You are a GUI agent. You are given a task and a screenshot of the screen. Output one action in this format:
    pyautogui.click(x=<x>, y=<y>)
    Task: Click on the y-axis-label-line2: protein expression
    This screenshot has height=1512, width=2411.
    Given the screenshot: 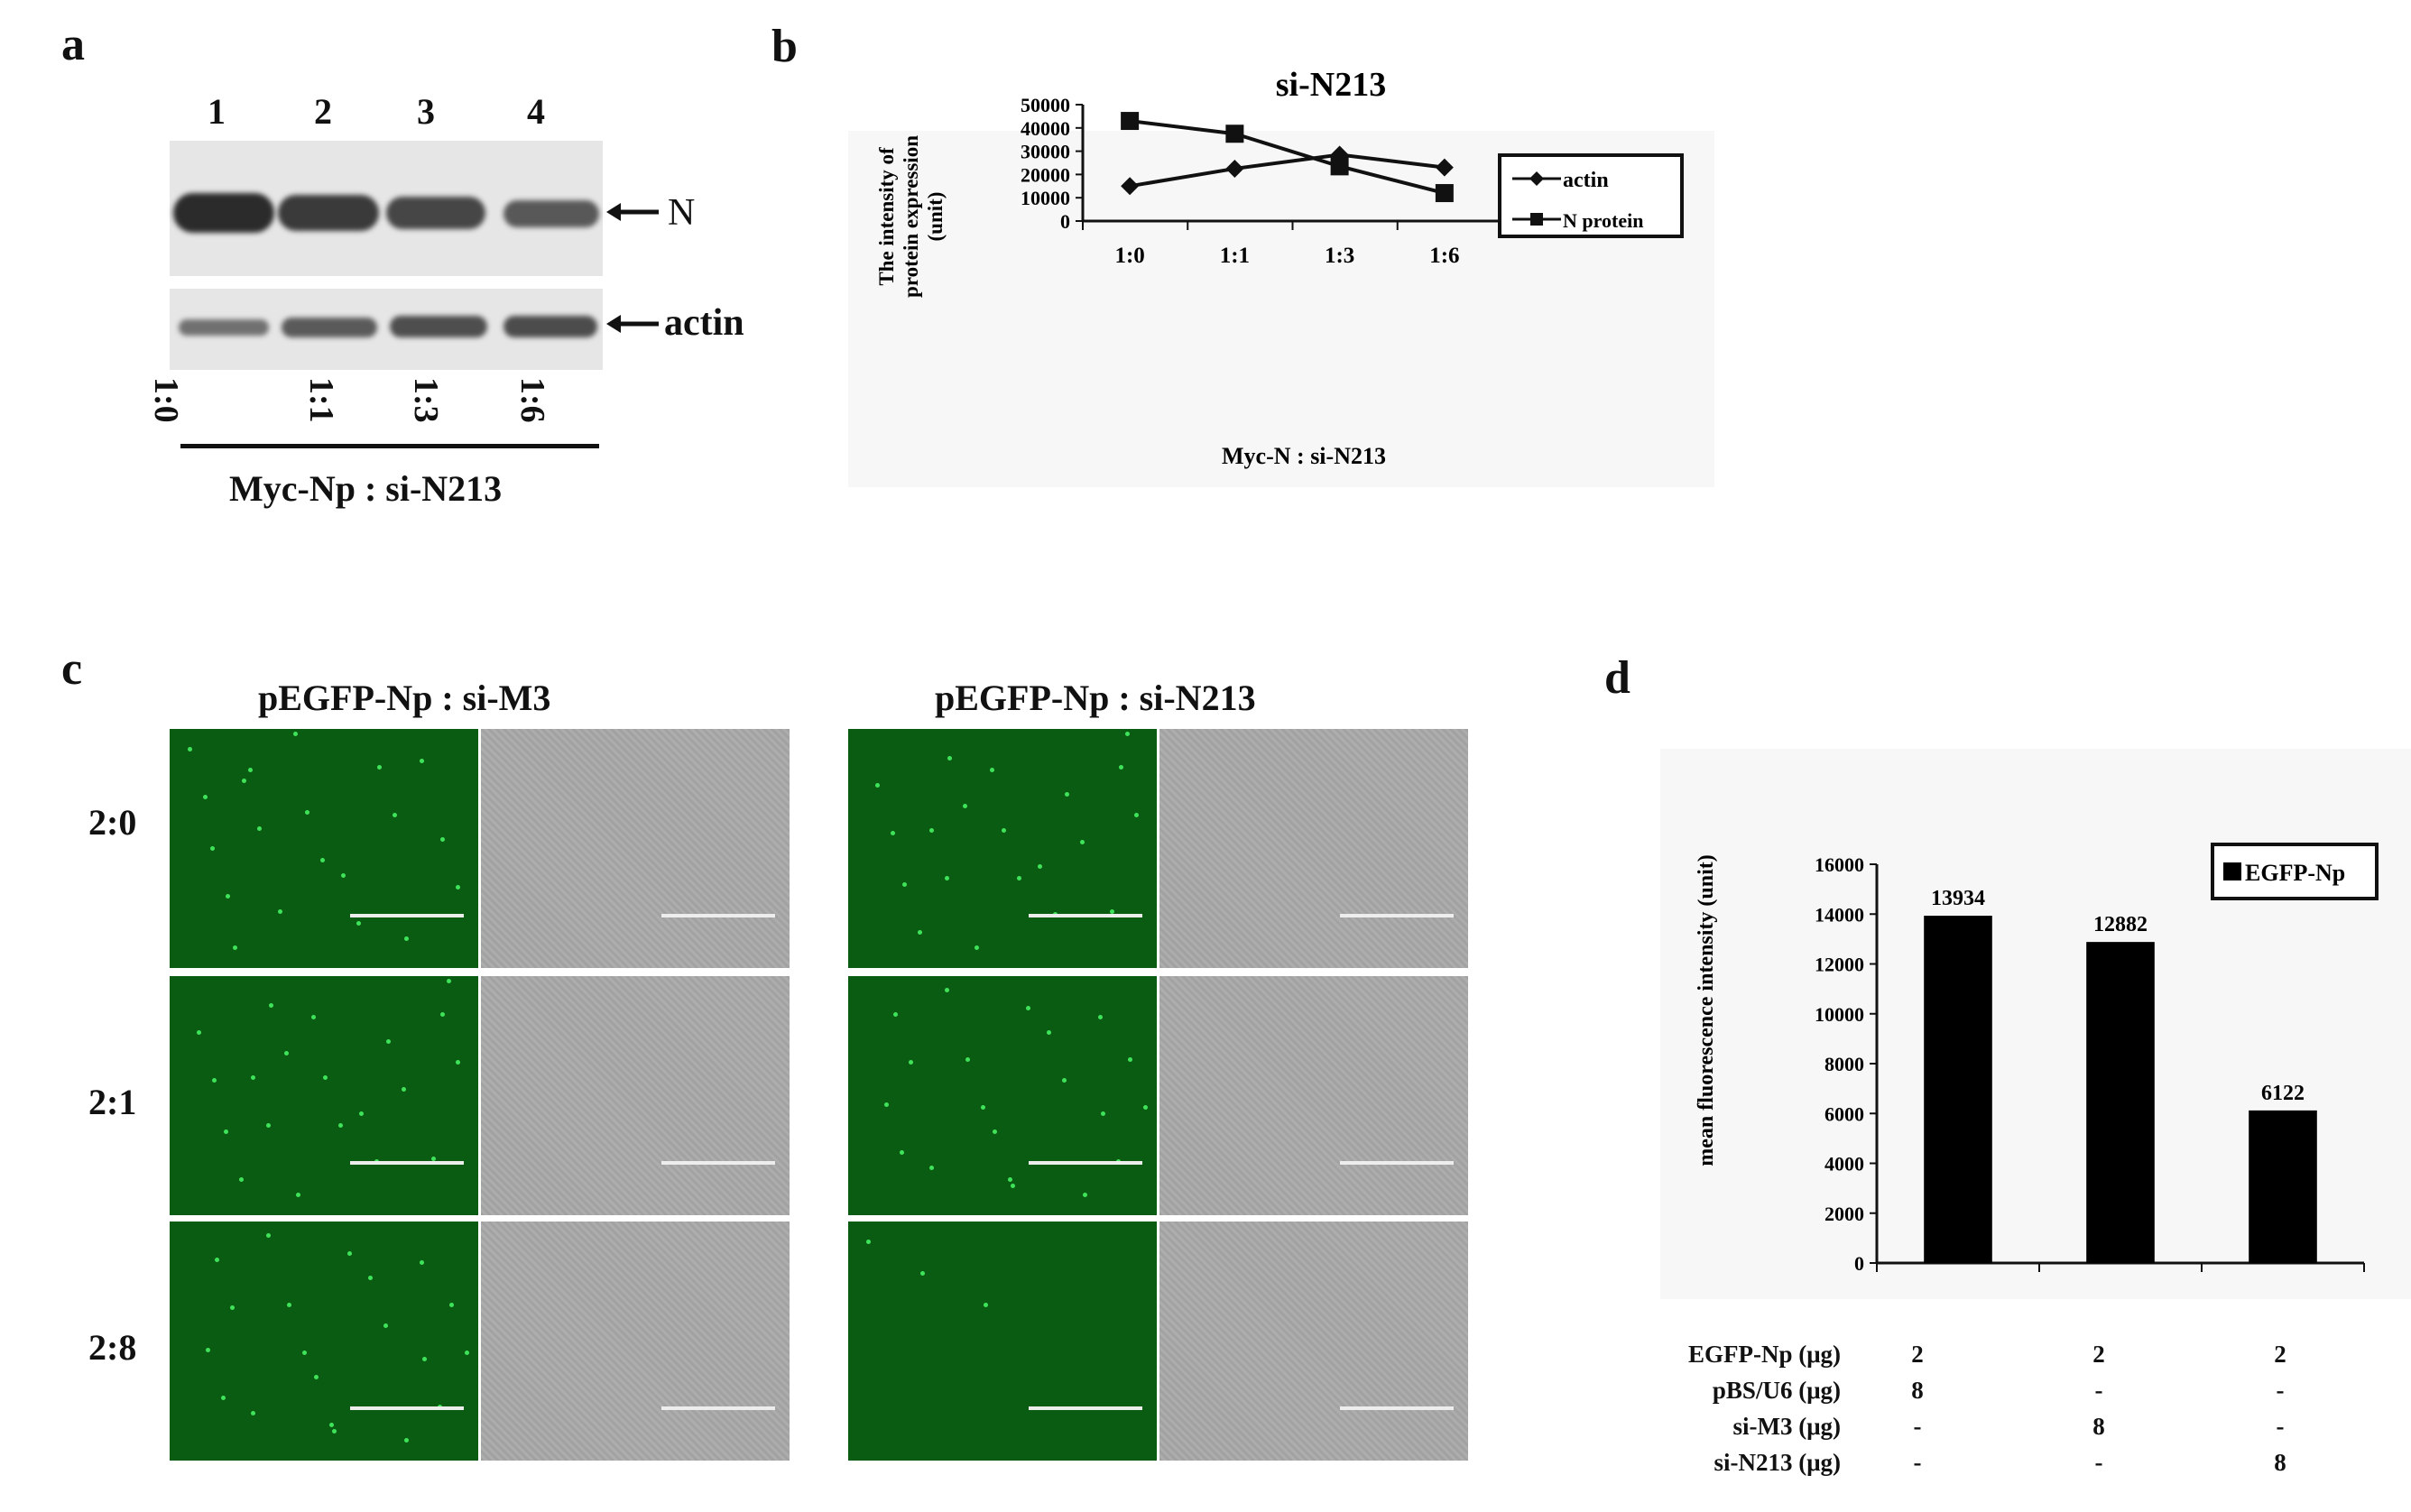 What is the action you would take?
    pyautogui.click(x=911, y=216)
    